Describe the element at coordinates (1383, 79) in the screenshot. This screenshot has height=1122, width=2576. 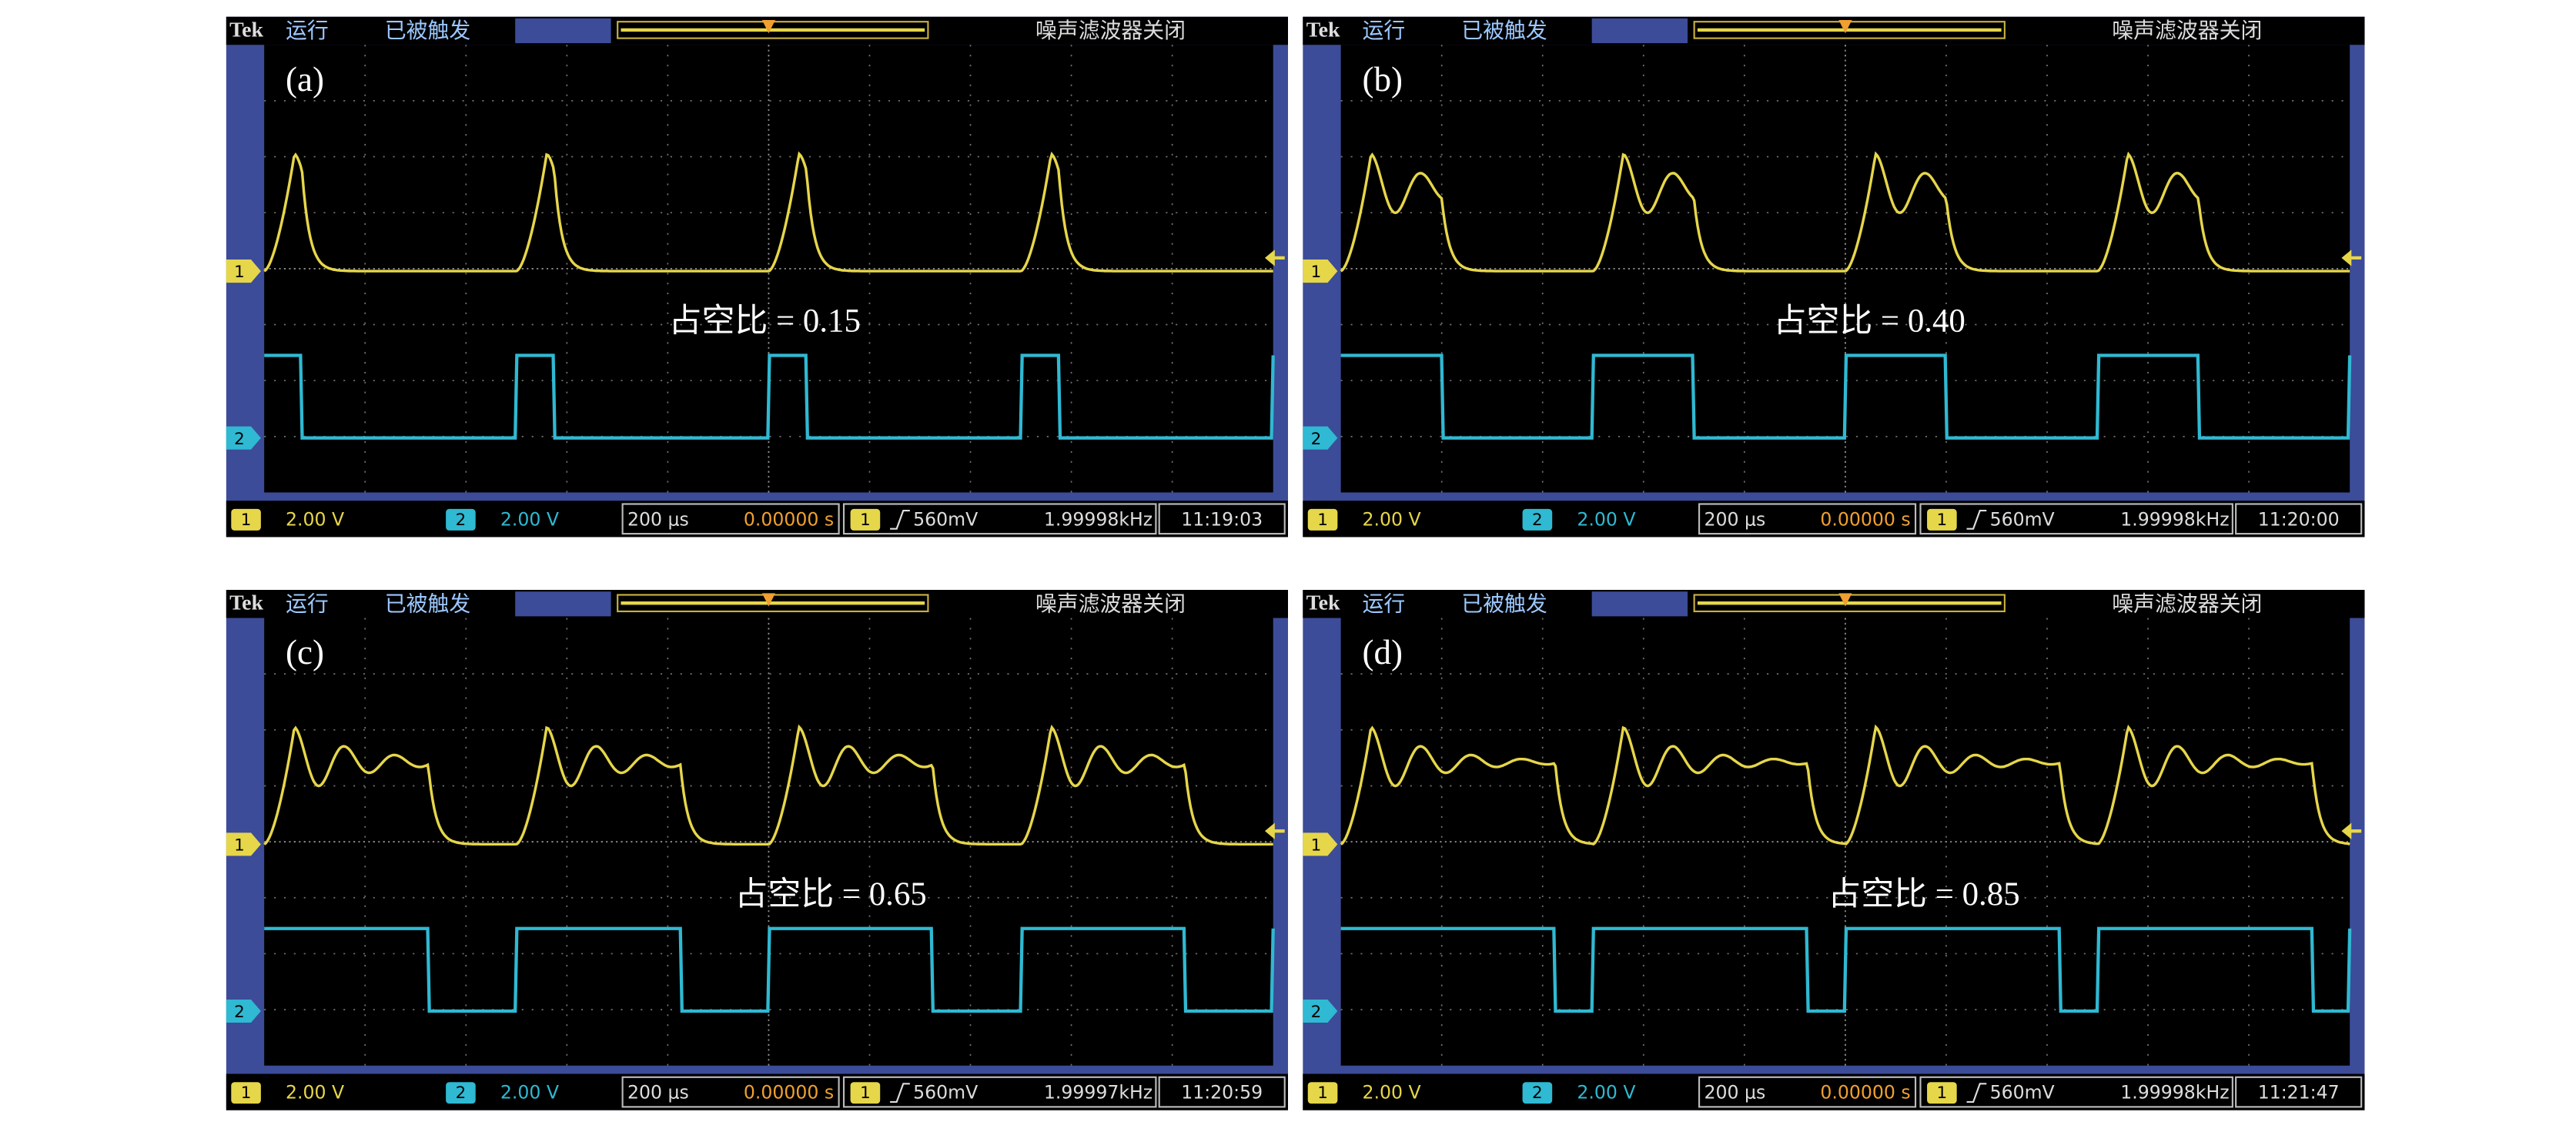
I see `panel-label: (b)` at that location.